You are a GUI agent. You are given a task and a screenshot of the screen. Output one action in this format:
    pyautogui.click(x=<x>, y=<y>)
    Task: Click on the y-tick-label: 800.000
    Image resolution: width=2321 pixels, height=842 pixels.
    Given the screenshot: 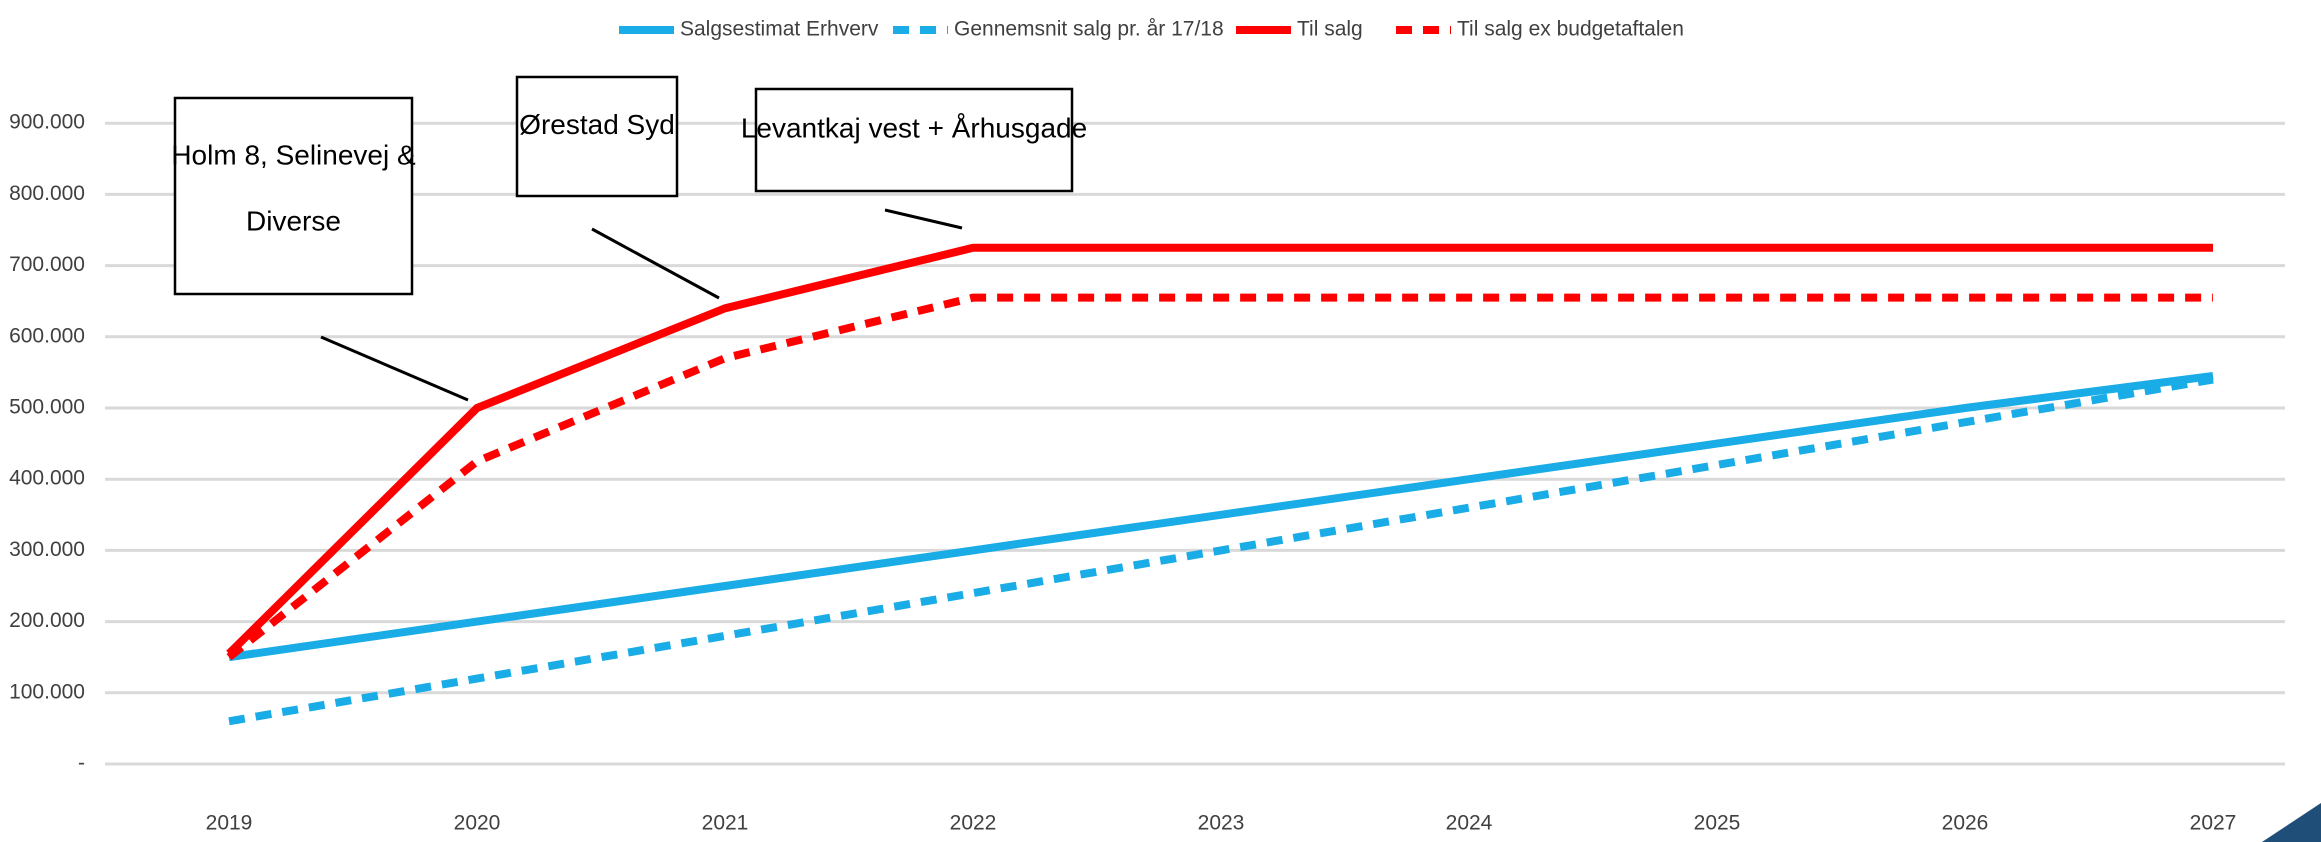 What is the action you would take?
    pyautogui.click(x=47, y=193)
    